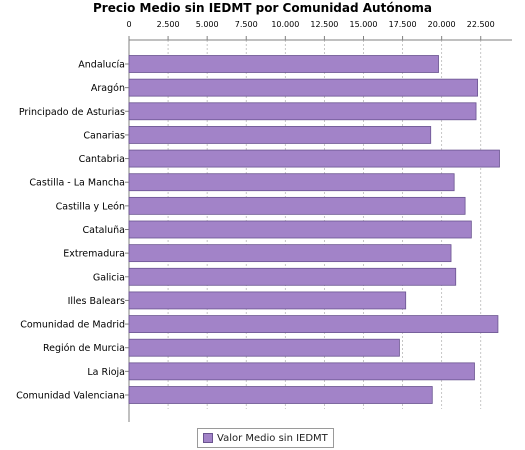 The height and width of the screenshot is (450, 525). What do you see at coordinates (77, 183) in the screenshot?
I see `category-label: Castilla - La Mancha` at bounding box center [77, 183].